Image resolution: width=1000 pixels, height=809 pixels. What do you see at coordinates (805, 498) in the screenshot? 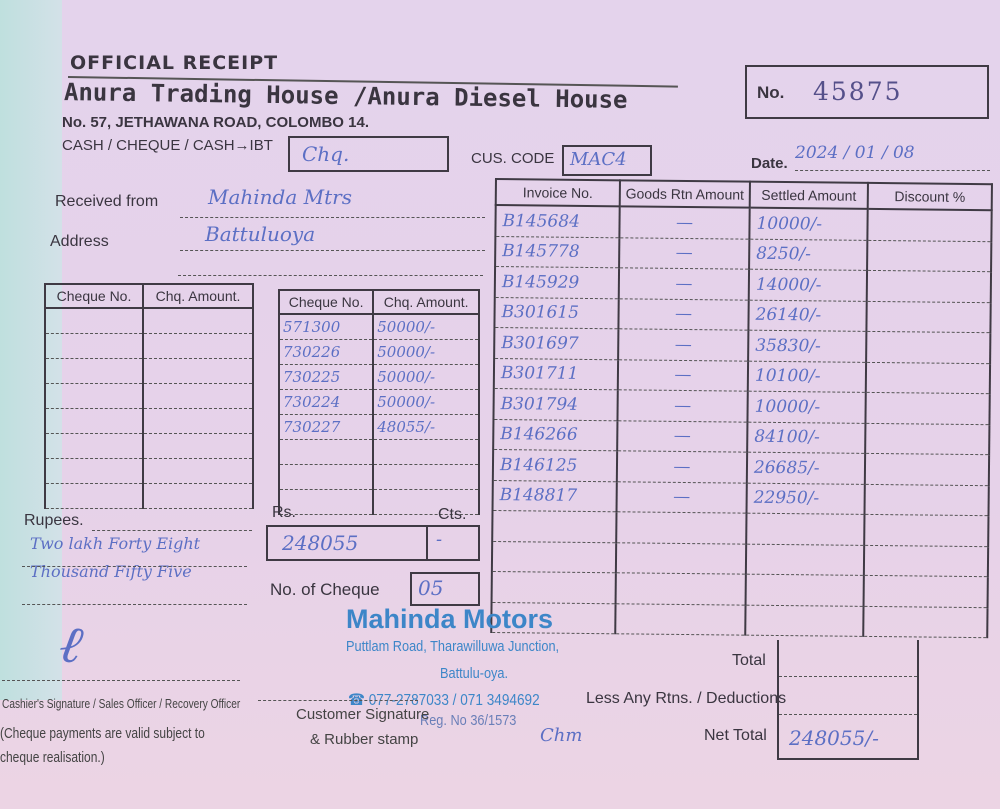
I see `settled-amount-cell: 22950/-` at bounding box center [805, 498].